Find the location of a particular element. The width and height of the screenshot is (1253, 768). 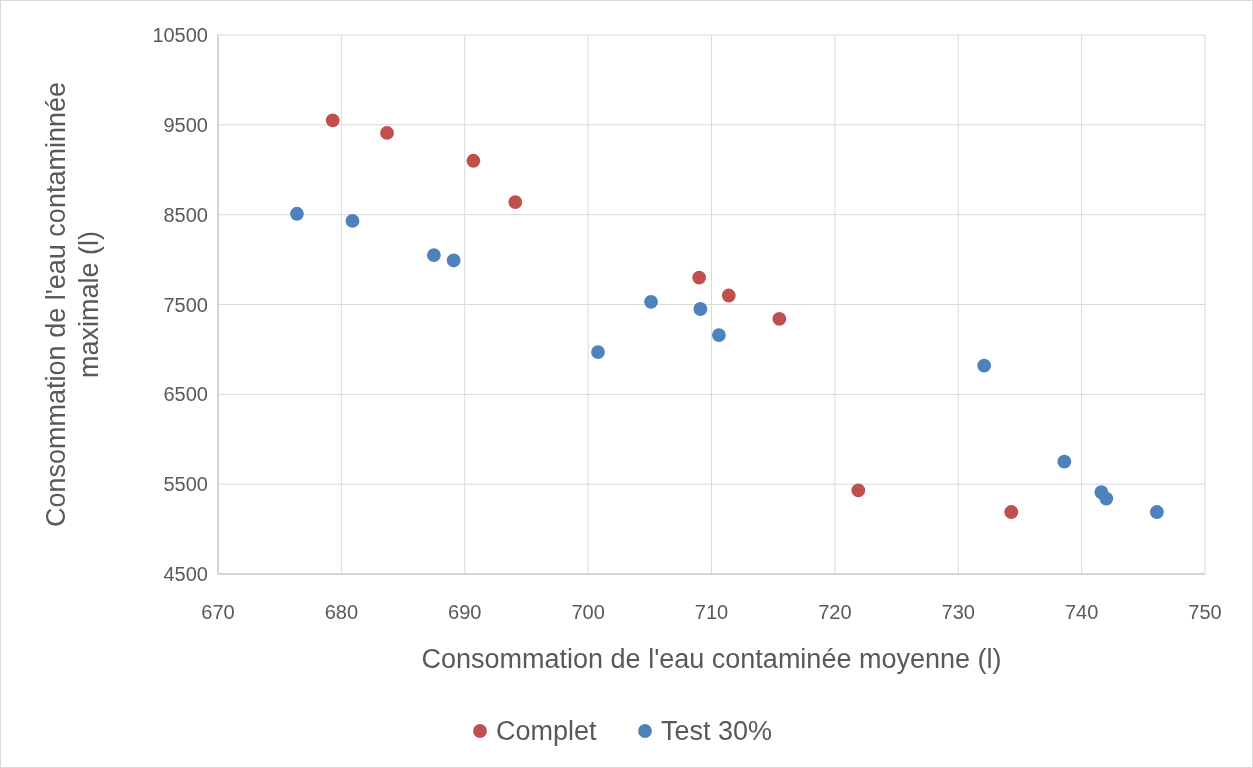

x-tick-label: 720 is located at coordinates (835, 612).